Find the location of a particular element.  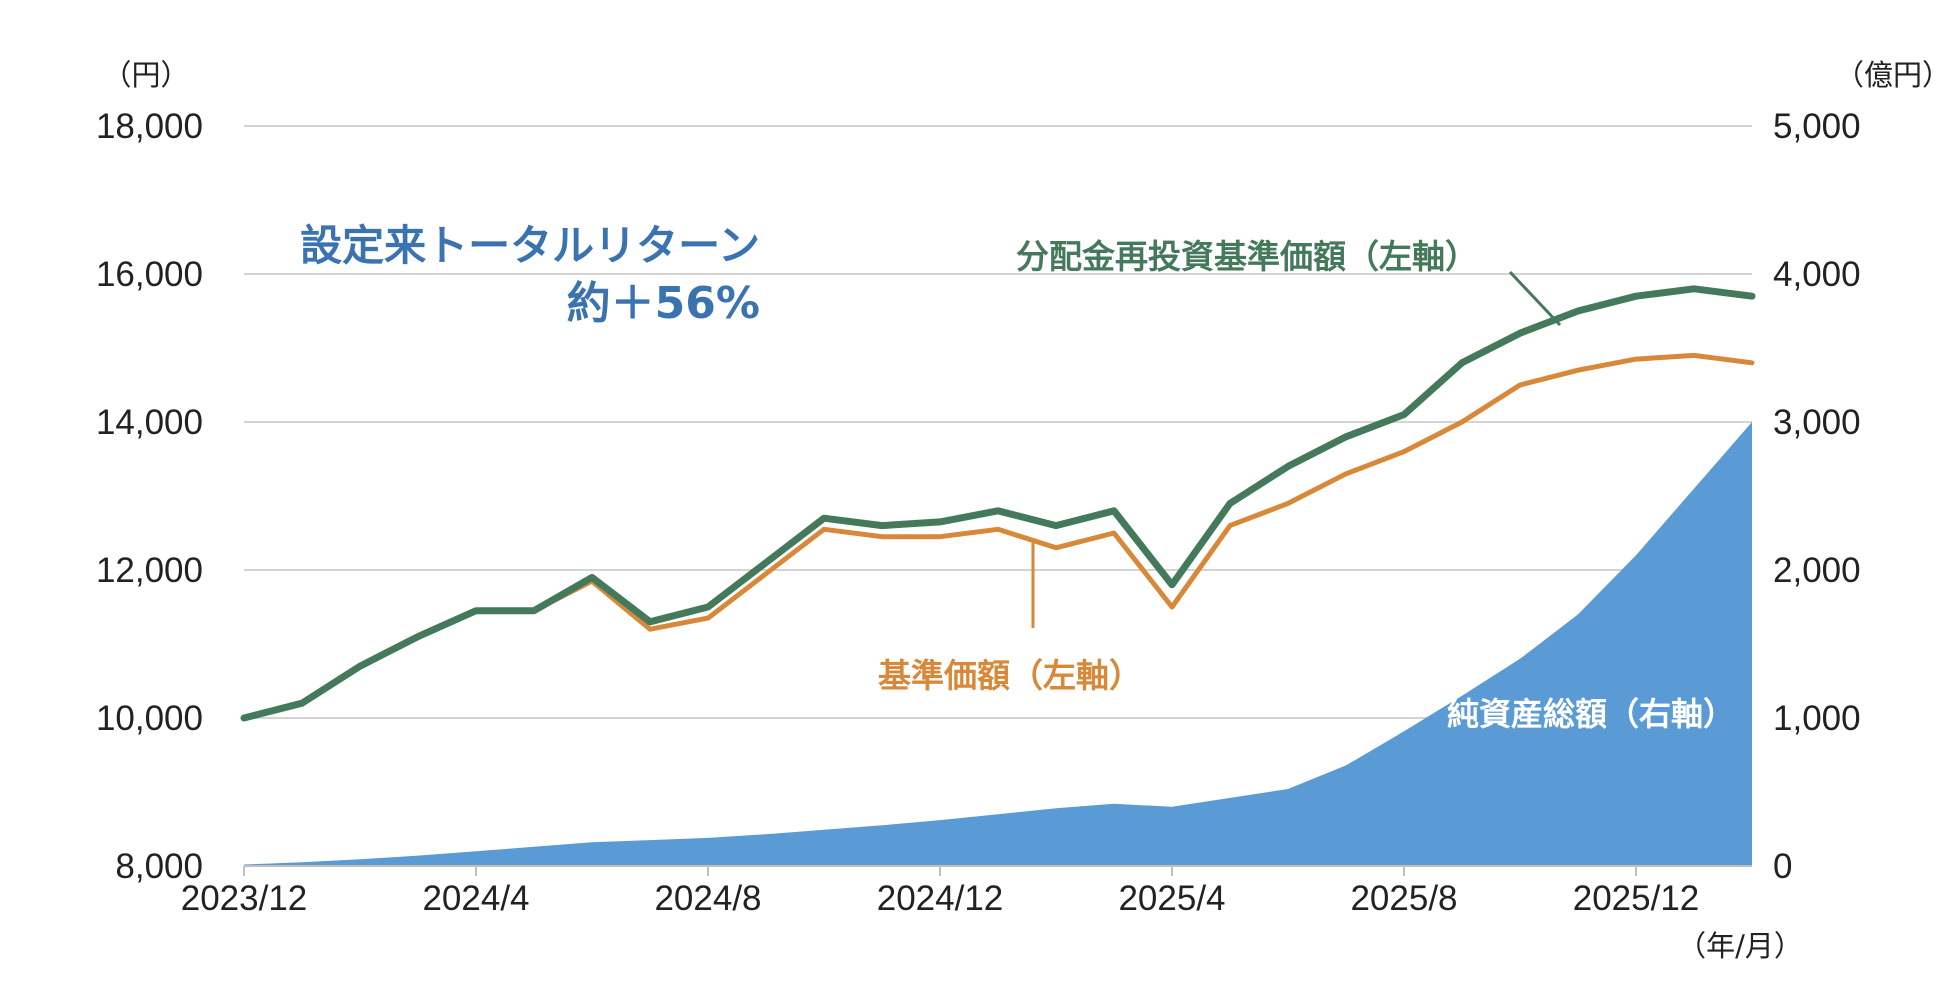

right-axis-tick-labels: 0 1,000 2,000 3,000 4,000 5,000 is located at coordinates (1817, 496).